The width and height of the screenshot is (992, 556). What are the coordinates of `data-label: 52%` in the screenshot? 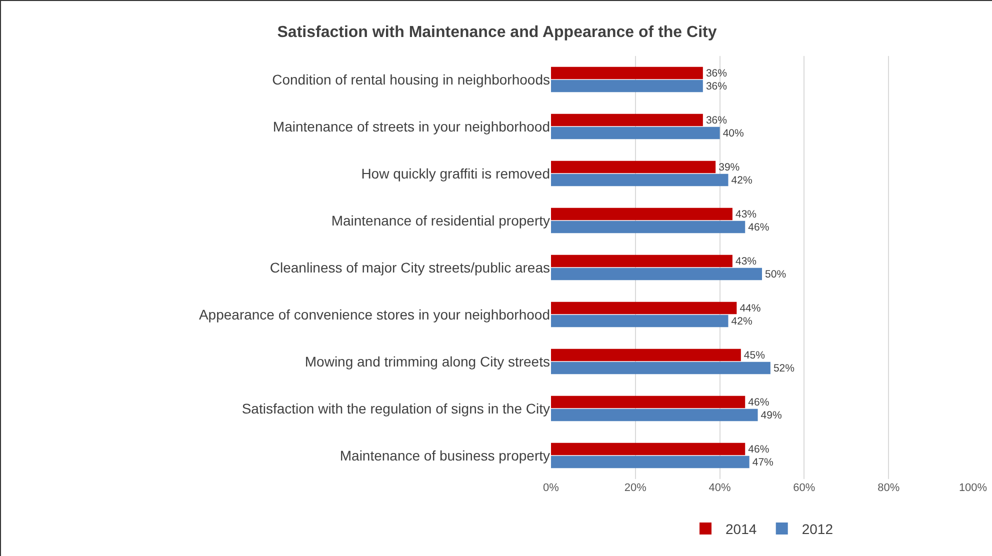 It's located at (784, 368).